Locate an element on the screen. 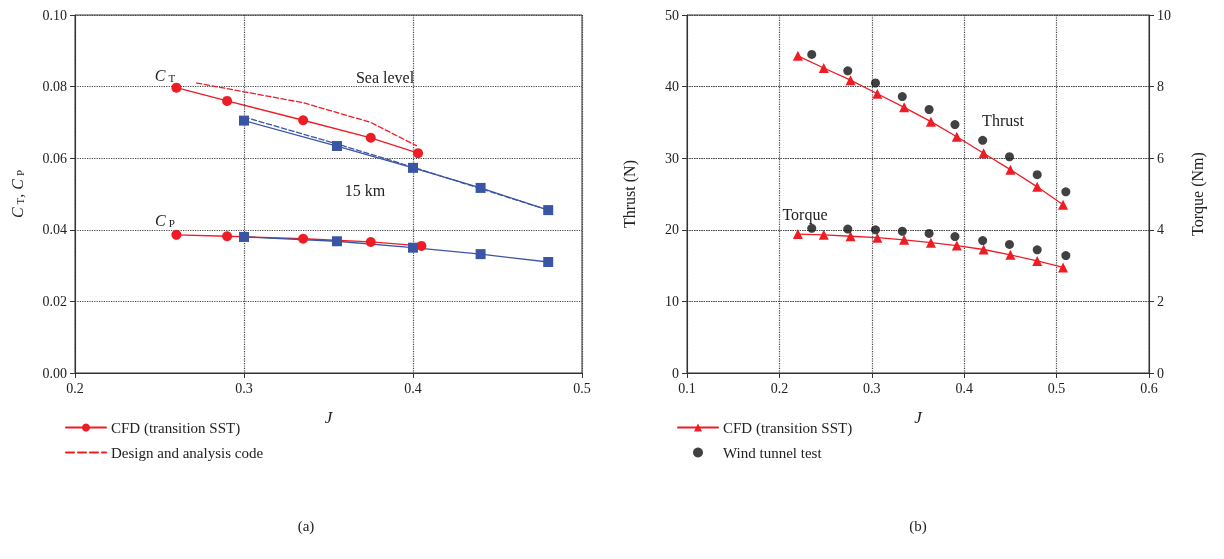  y-tick-label: 50 is located at coordinates (672, 15).